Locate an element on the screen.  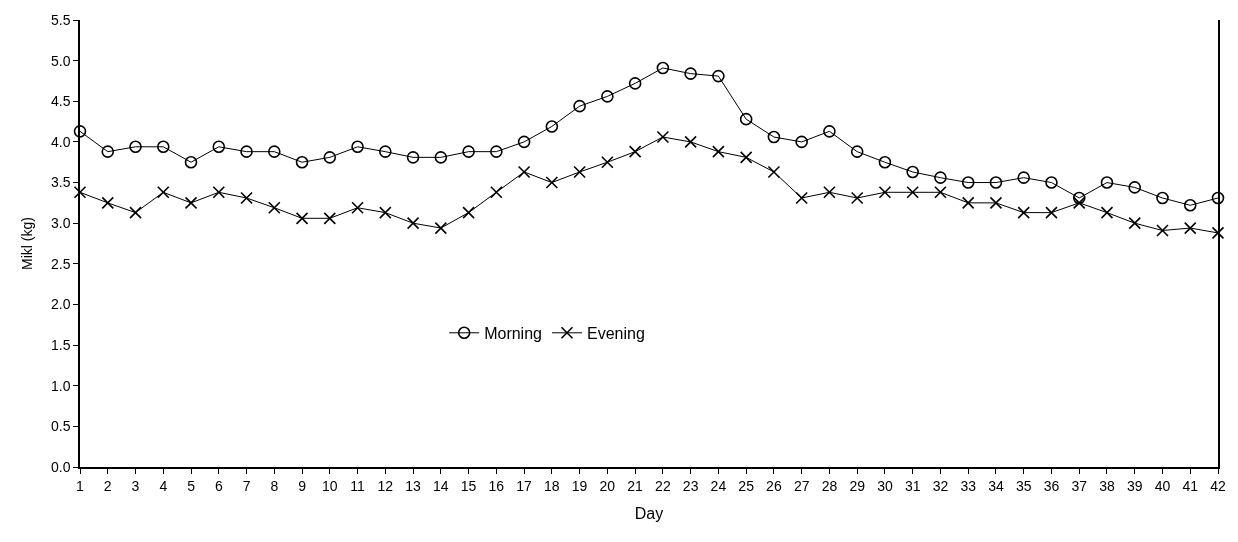
x-tick-label: 19 is located at coordinates (579, 485).